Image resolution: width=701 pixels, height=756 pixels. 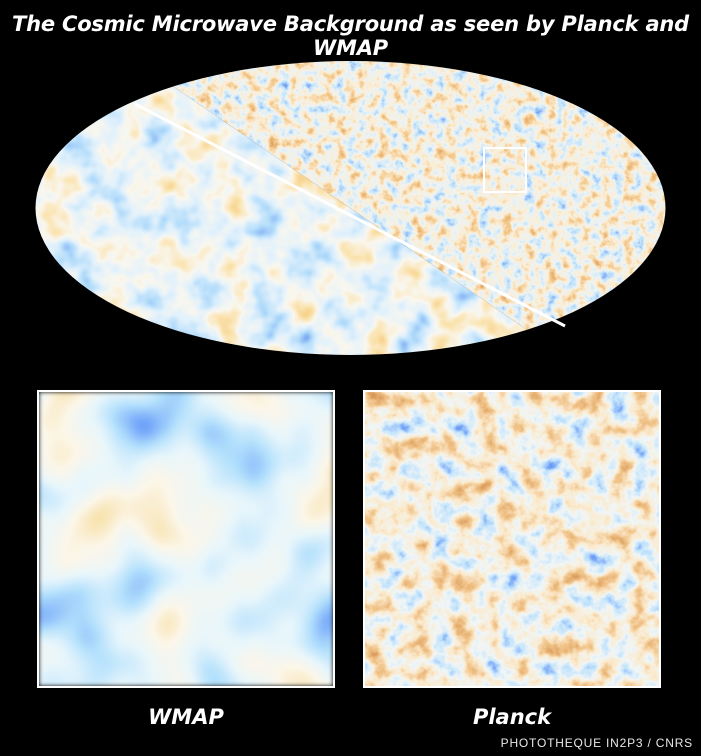 What do you see at coordinates (512, 717) in the screenshot?
I see `planck-label: Planck` at bounding box center [512, 717].